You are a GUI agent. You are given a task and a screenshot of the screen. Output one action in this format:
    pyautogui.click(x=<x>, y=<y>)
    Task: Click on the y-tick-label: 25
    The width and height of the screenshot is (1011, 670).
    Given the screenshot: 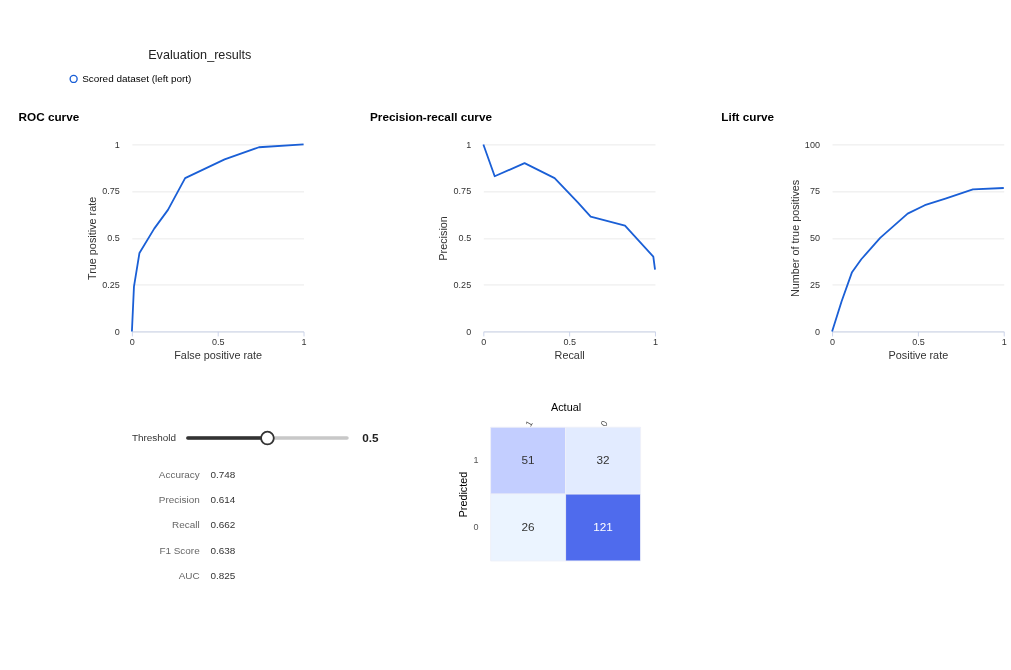 What is the action you would take?
    pyautogui.click(x=814, y=284)
    